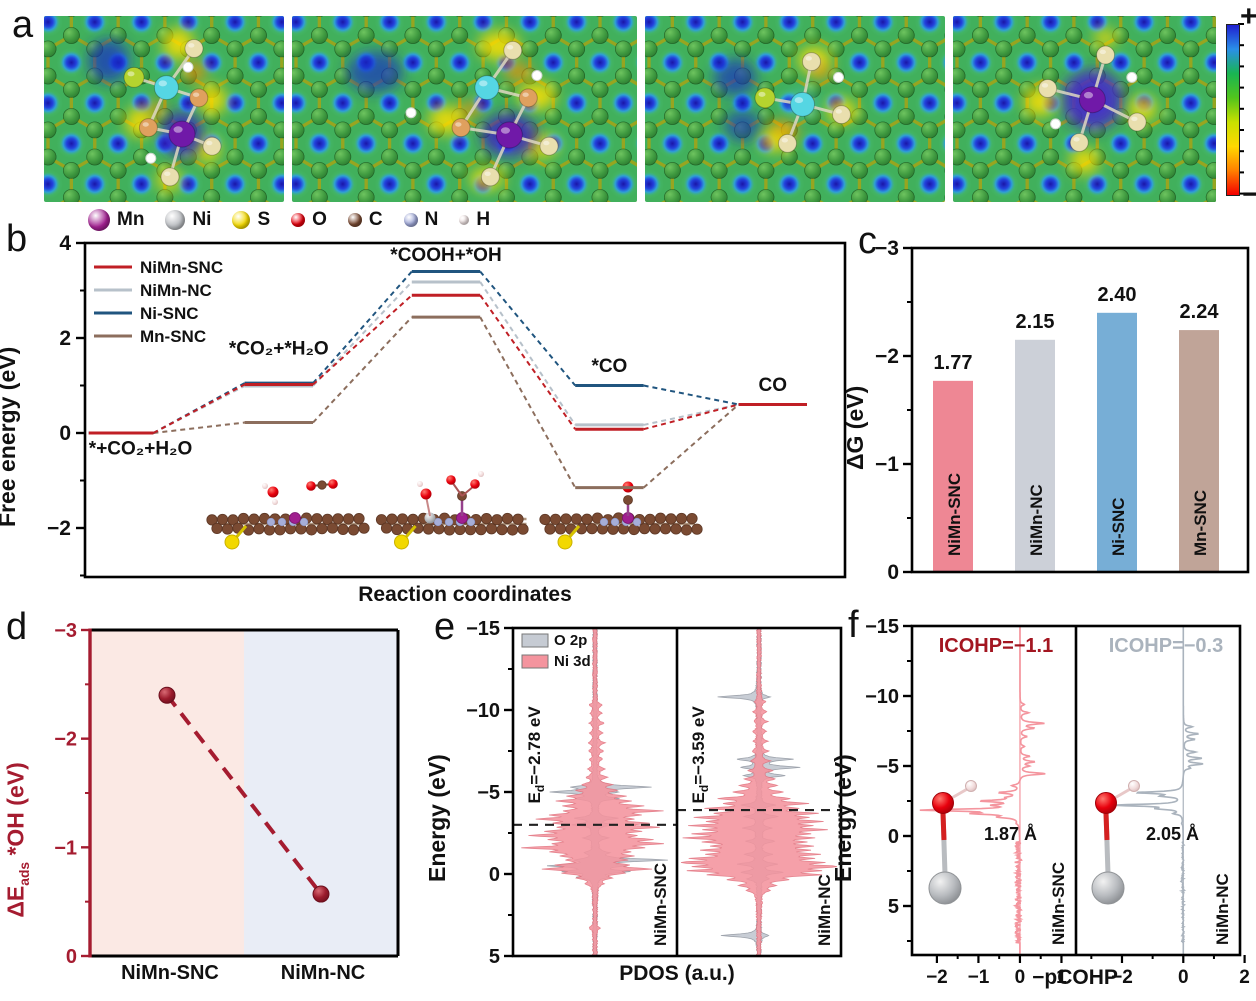 The width and height of the screenshot is (1256, 1001). What do you see at coordinates (99, 220) in the screenshot?
I see `mn-atom-icon` at bounding box center [99, 220].